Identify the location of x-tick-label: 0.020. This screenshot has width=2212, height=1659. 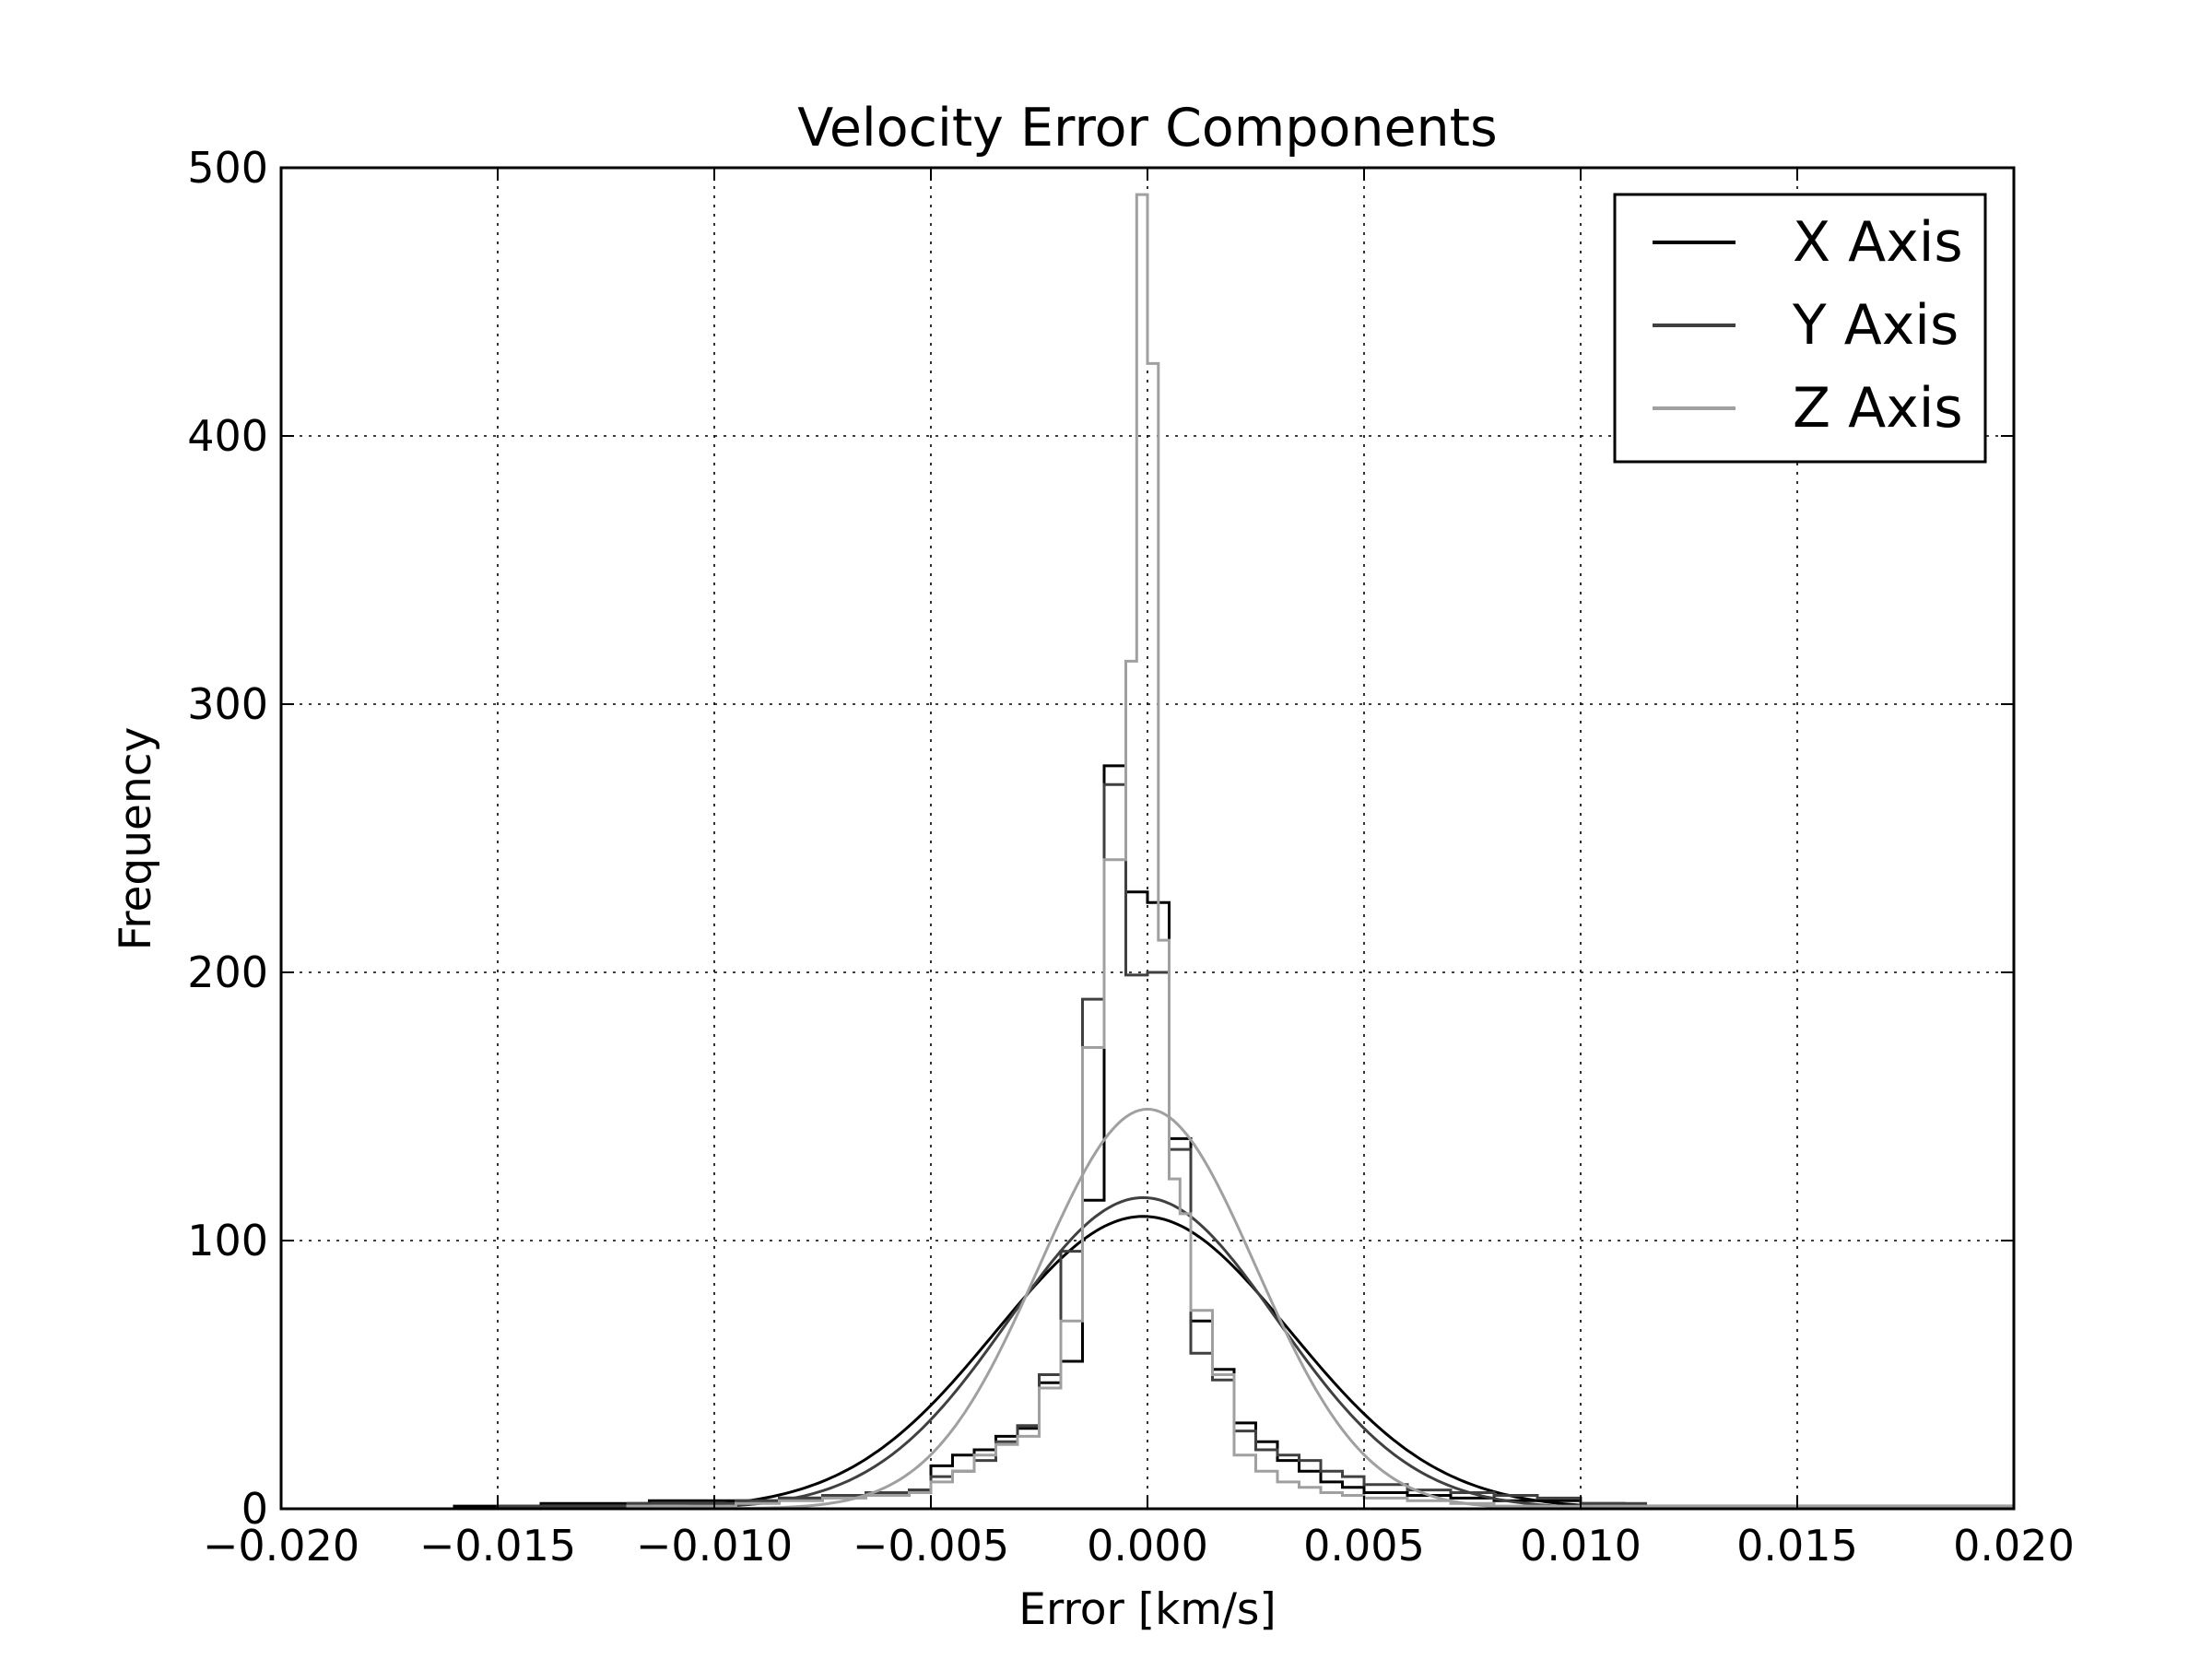
(2014, 1546).